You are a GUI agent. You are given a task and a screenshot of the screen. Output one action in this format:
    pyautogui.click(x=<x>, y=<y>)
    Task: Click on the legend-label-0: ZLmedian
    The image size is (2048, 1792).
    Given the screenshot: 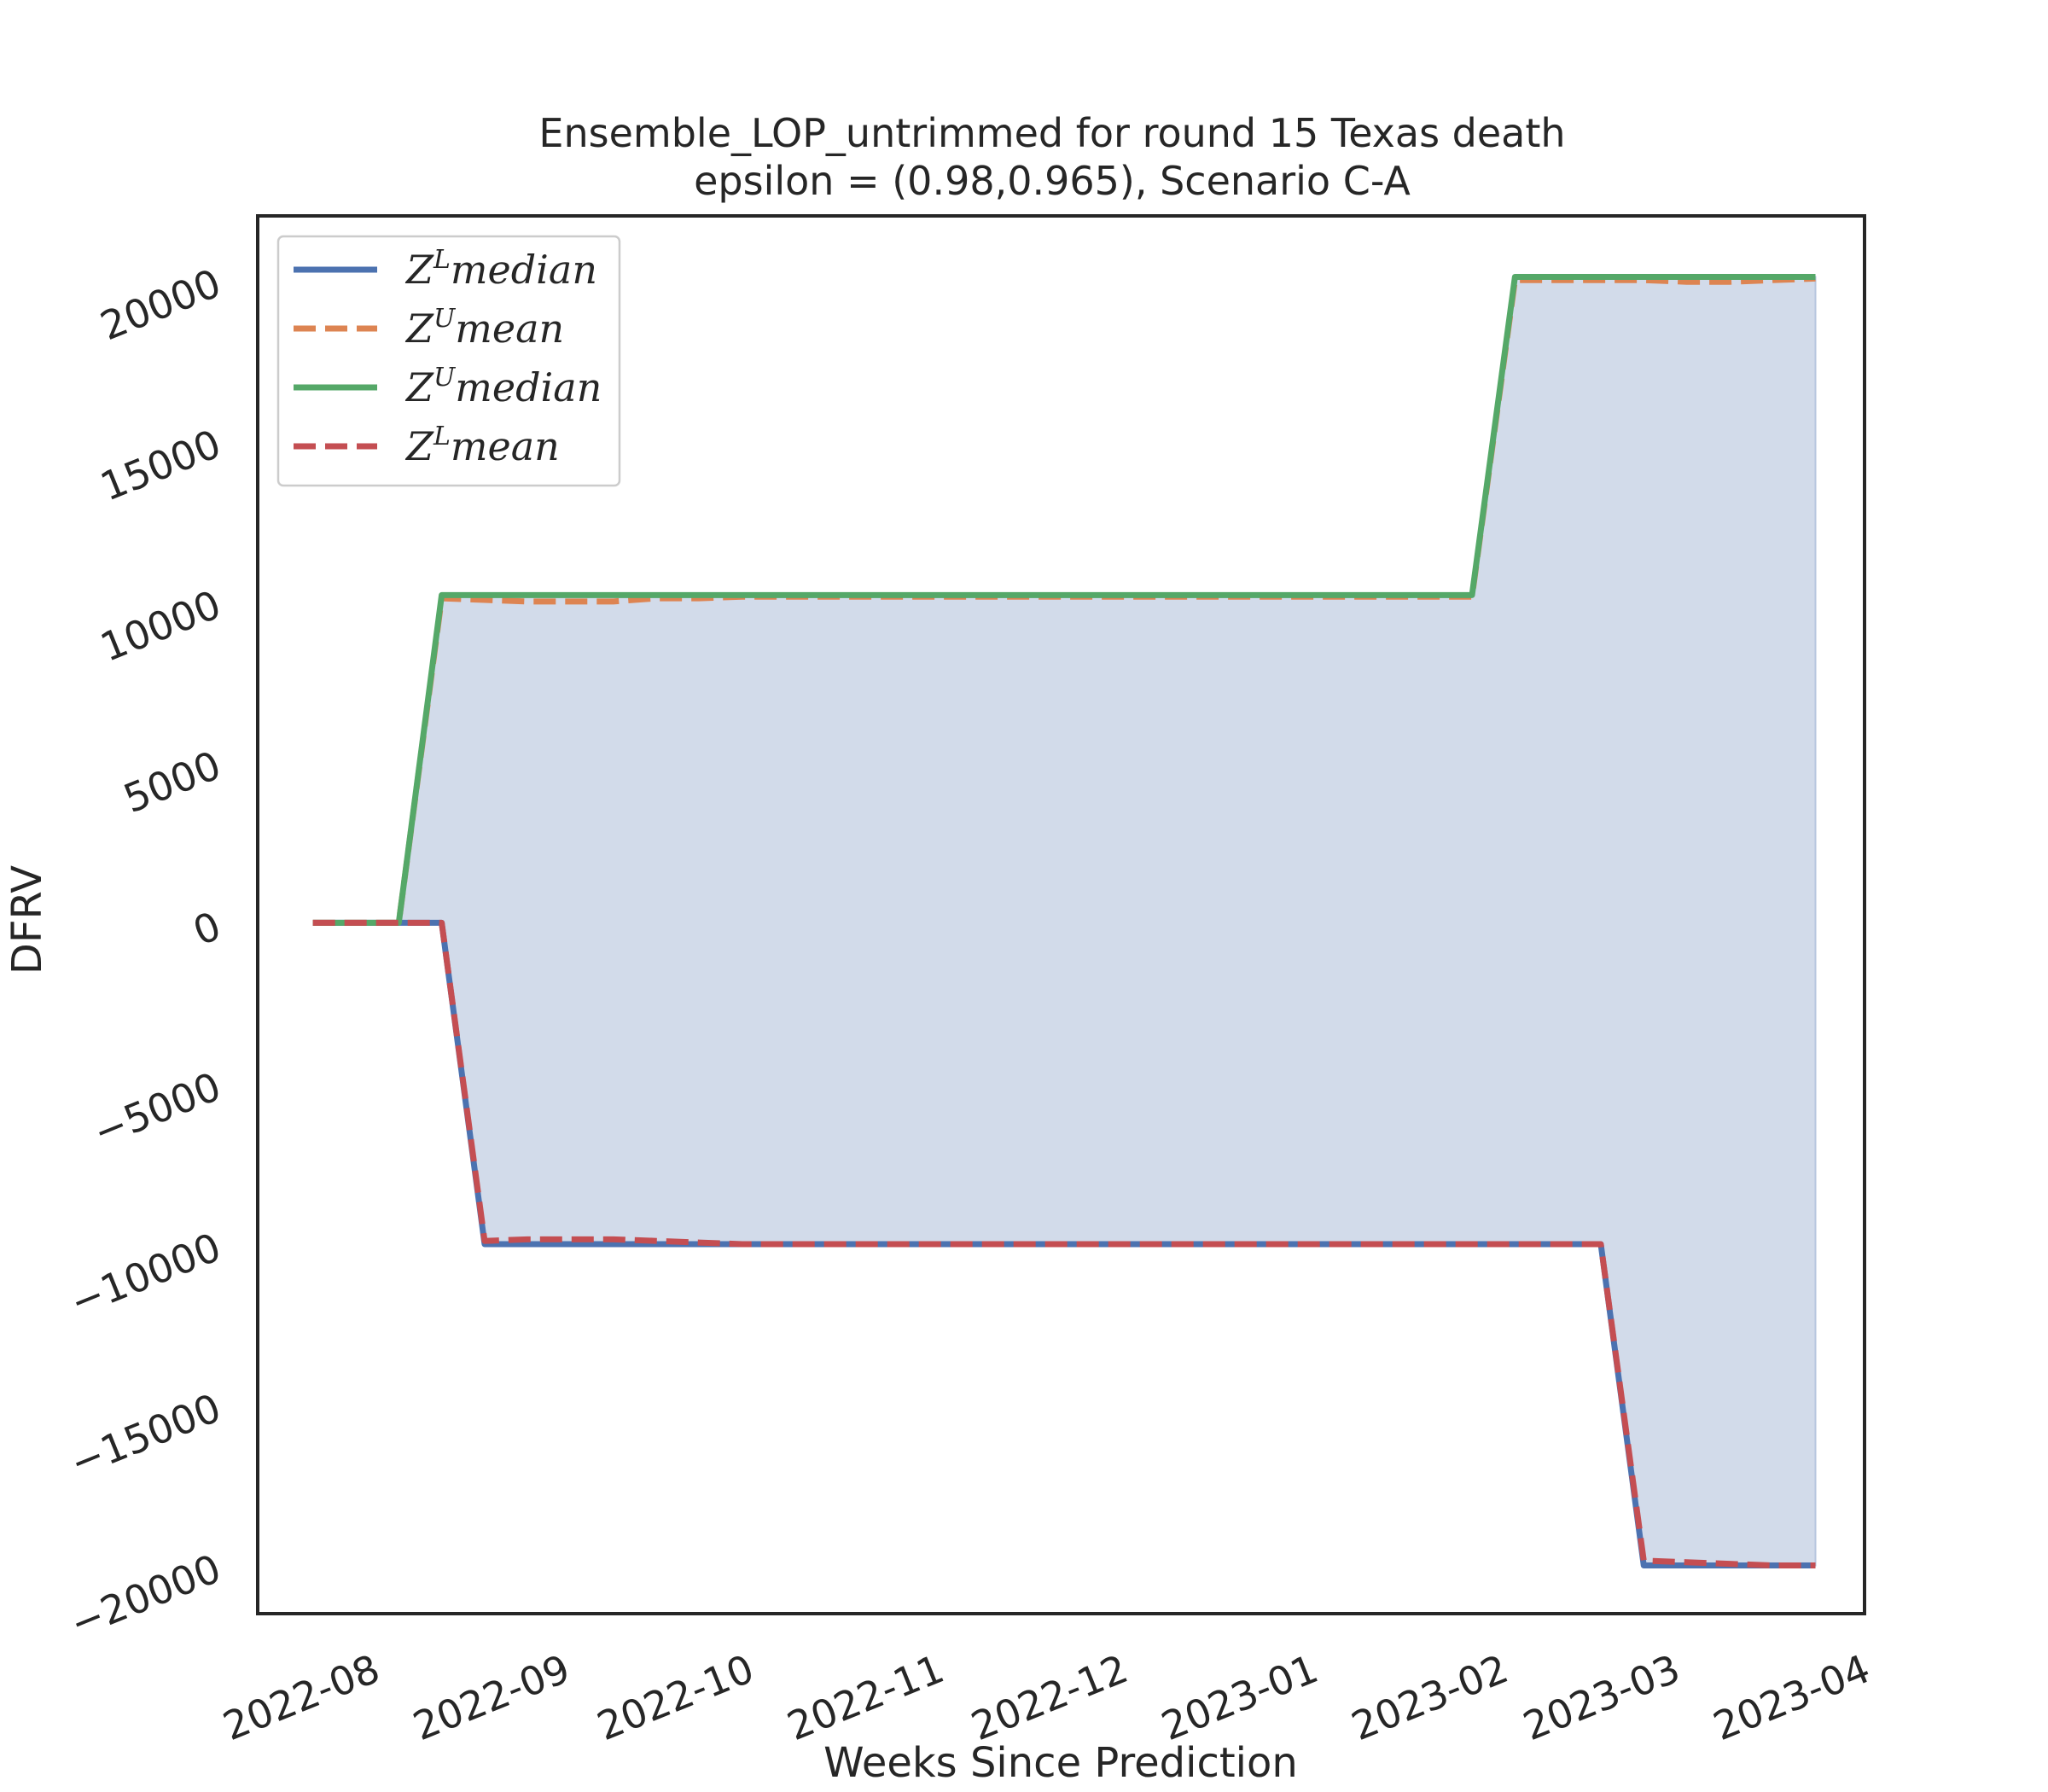 What is the action you would take?
    pyautogui.click(x=501, y=269)
    